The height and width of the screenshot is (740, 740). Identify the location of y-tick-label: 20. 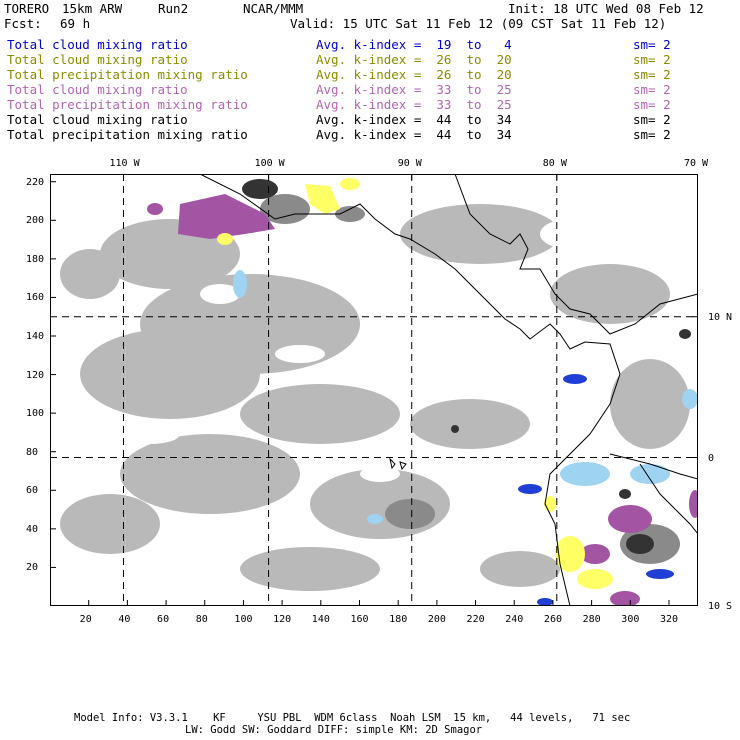
(32, 568).